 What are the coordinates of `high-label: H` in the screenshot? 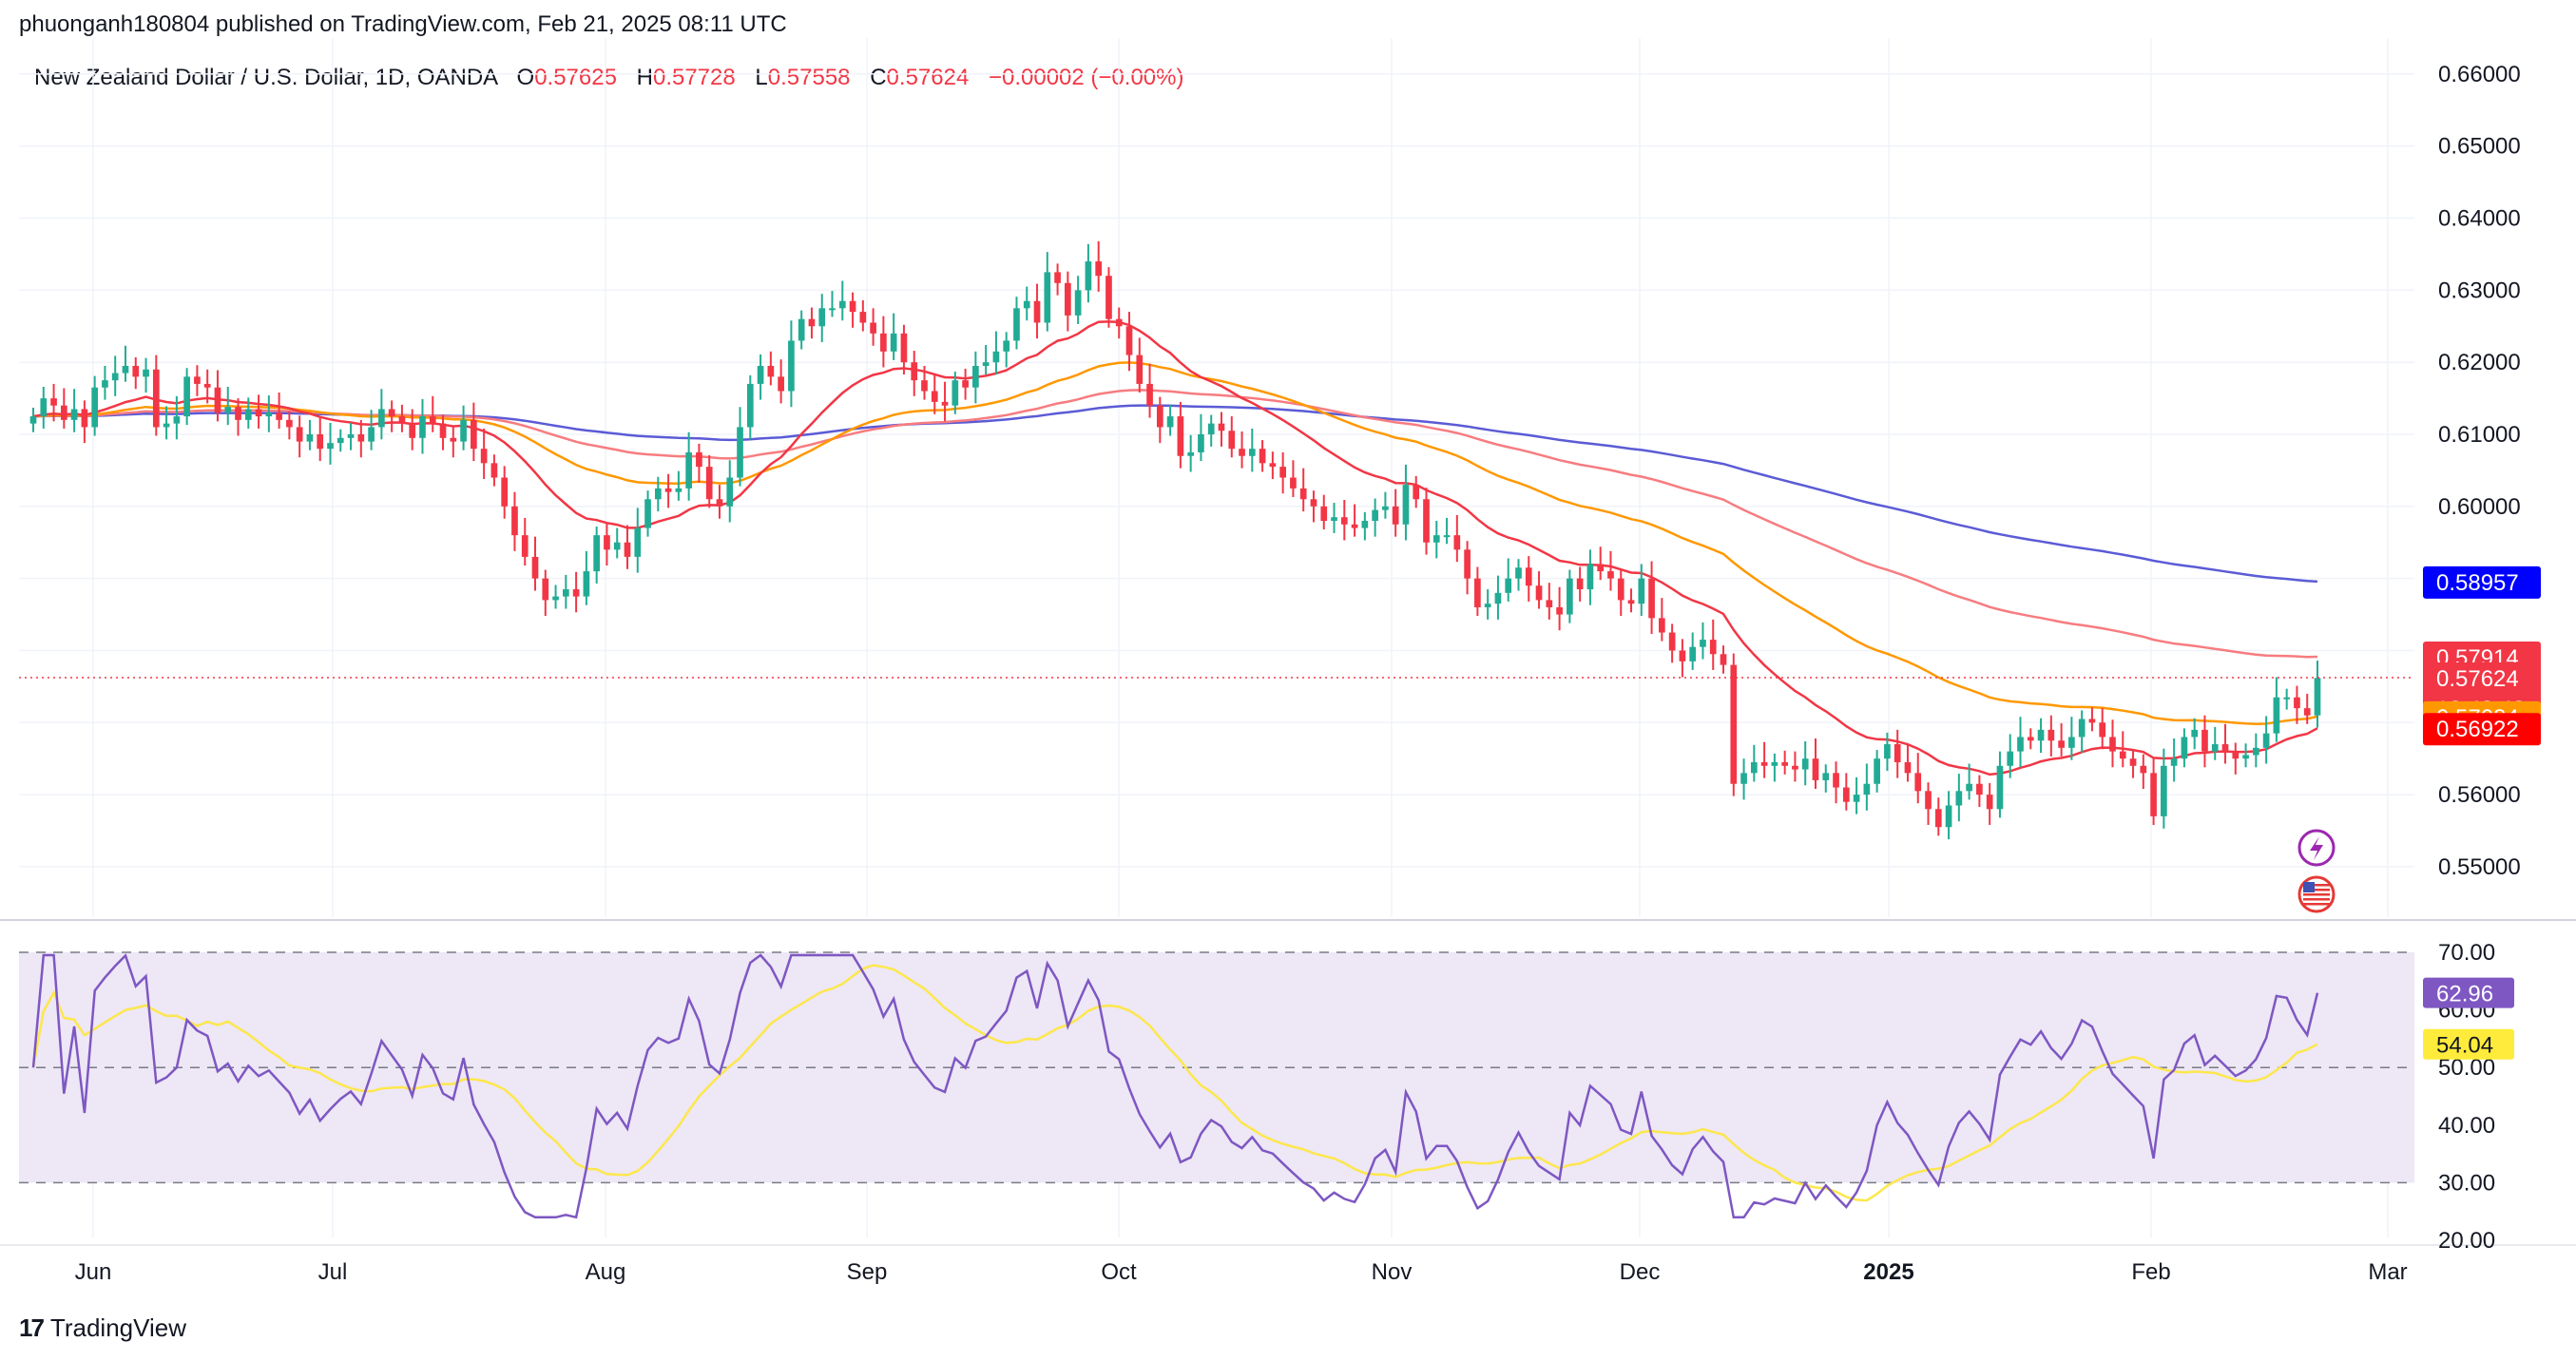 It's located at (644, 77).